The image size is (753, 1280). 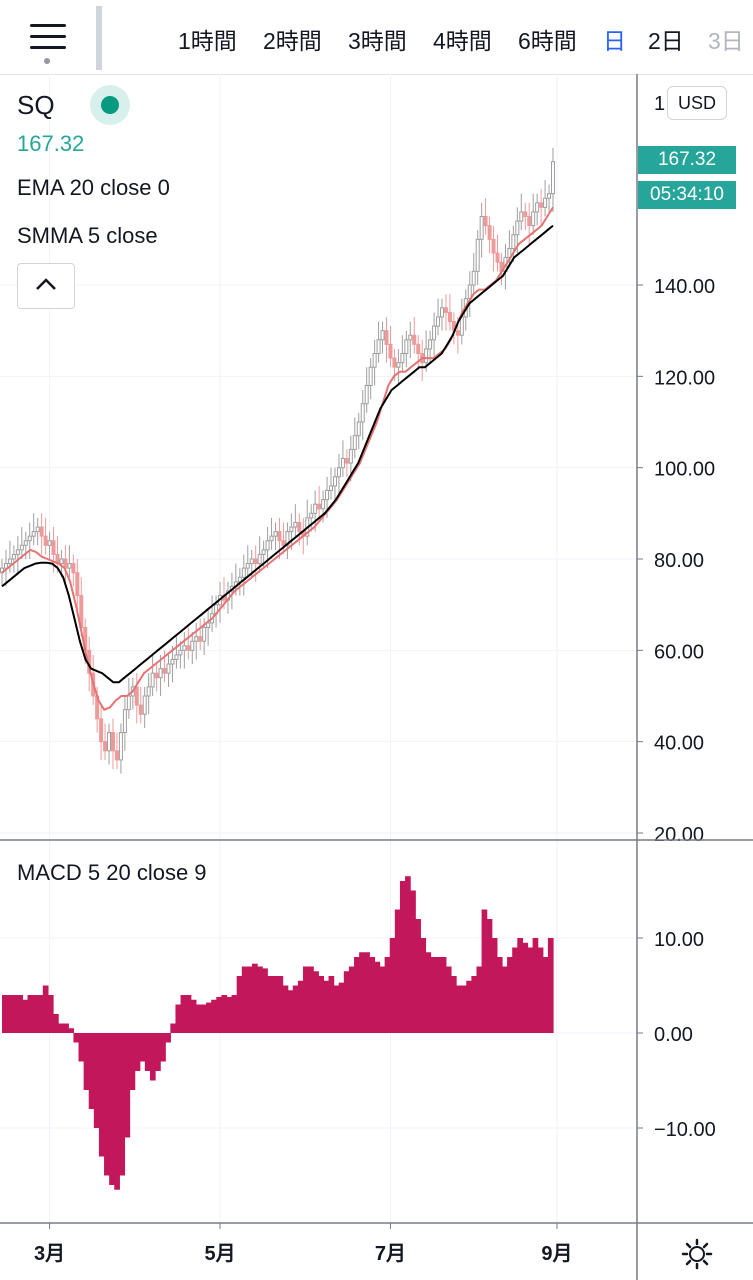 I want to click on symbol-name: SQ, so click(x=36, y=105).